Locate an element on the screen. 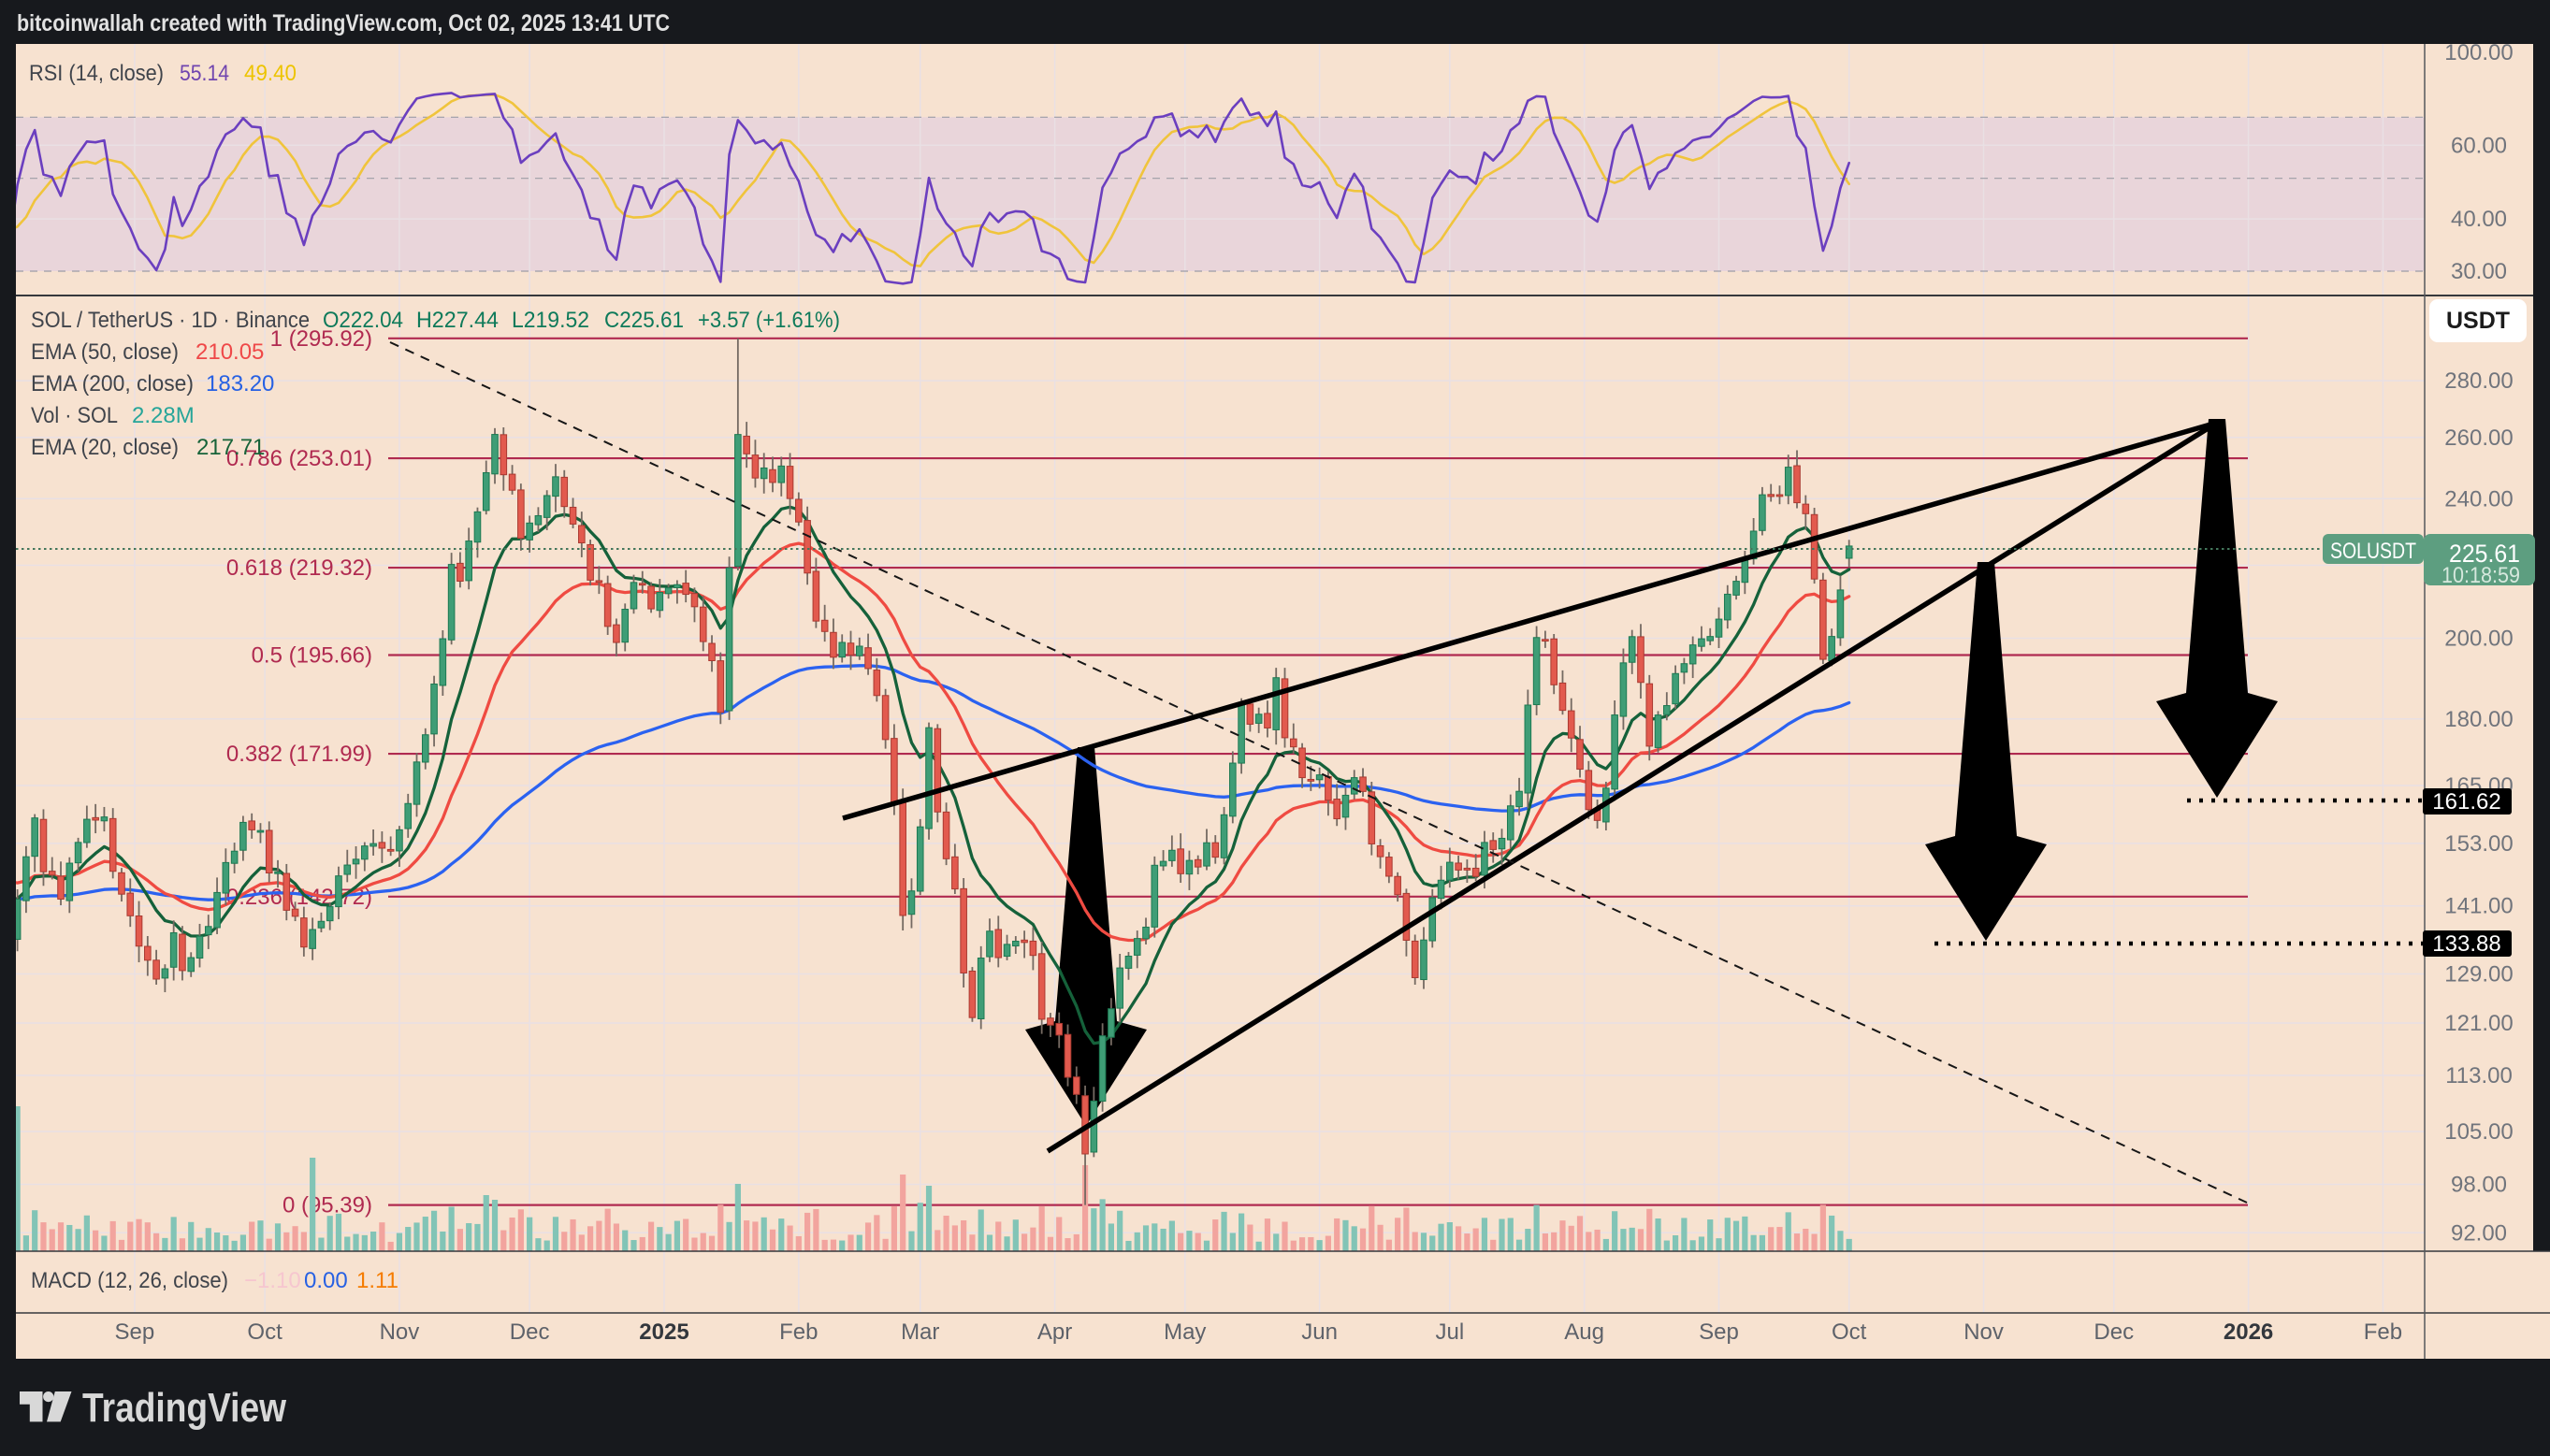 This screenshot has height=1456, width=2550. svg-text: 153.00 is located at coordinates (2478, 844).